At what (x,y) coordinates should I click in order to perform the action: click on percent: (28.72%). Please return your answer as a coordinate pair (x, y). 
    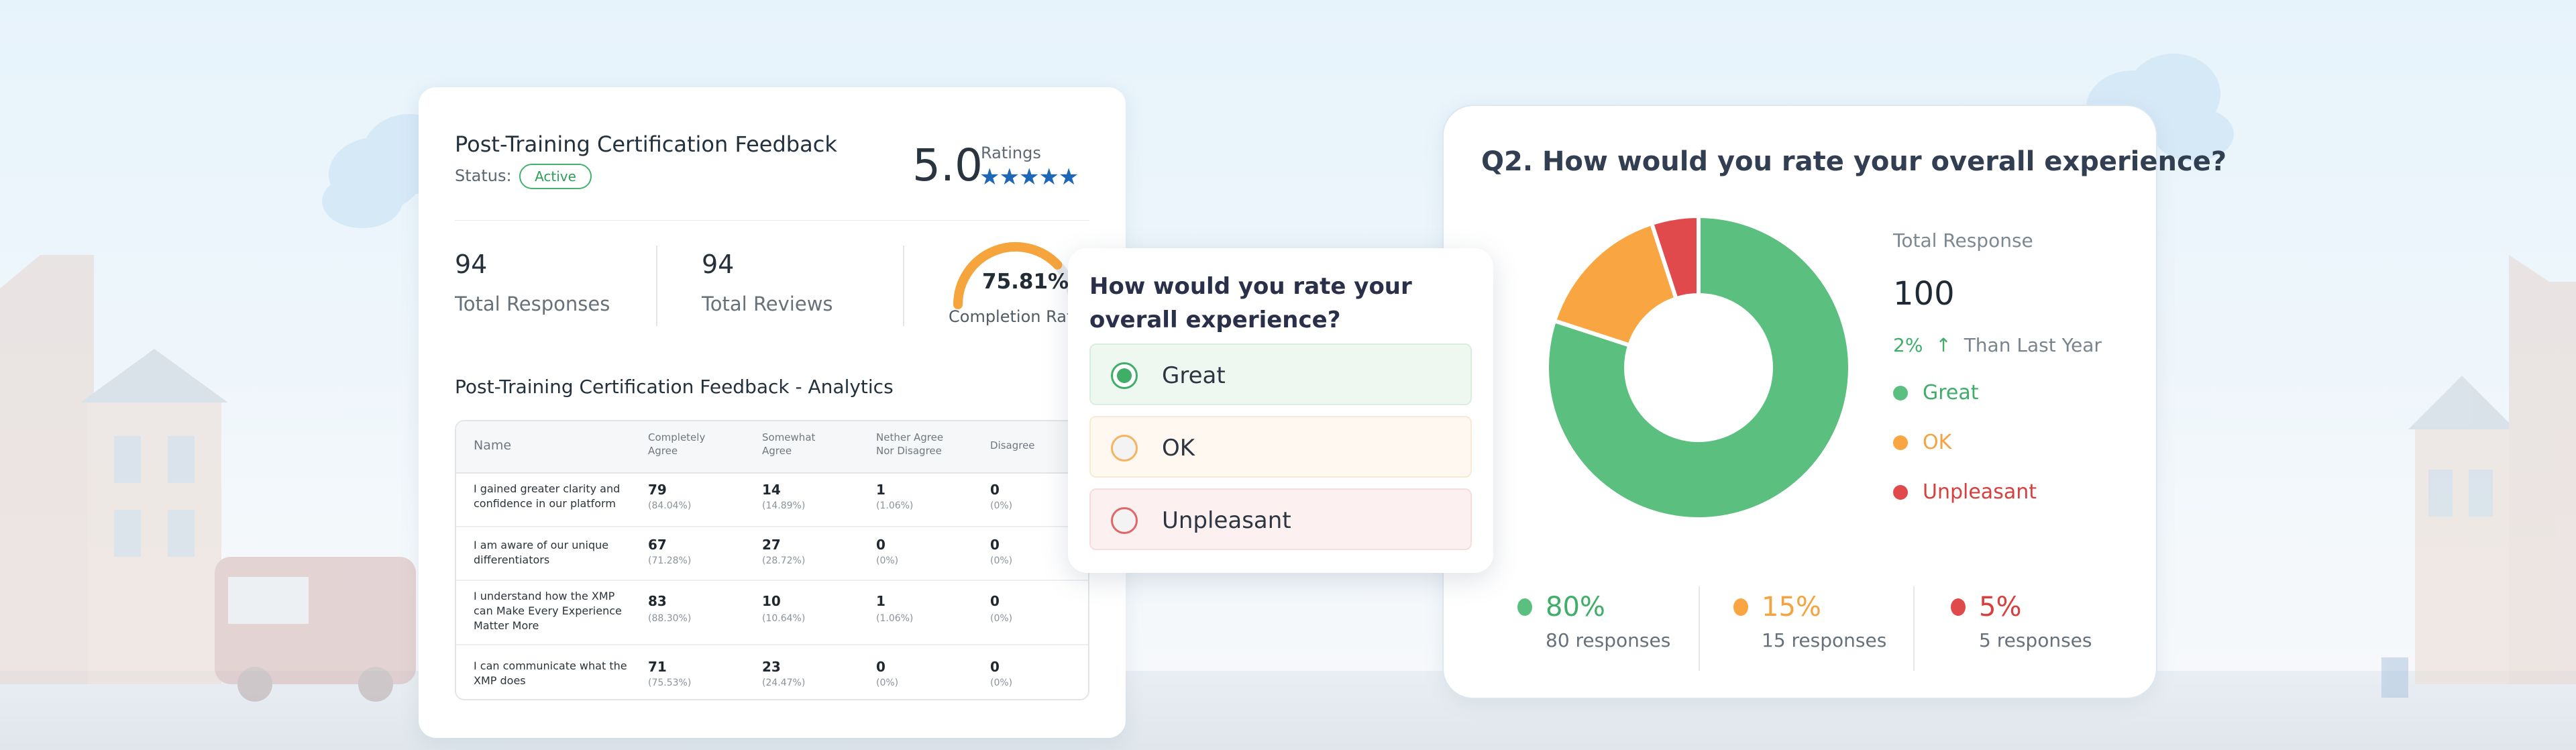
    Looking at the image, I should click on (784, 560).